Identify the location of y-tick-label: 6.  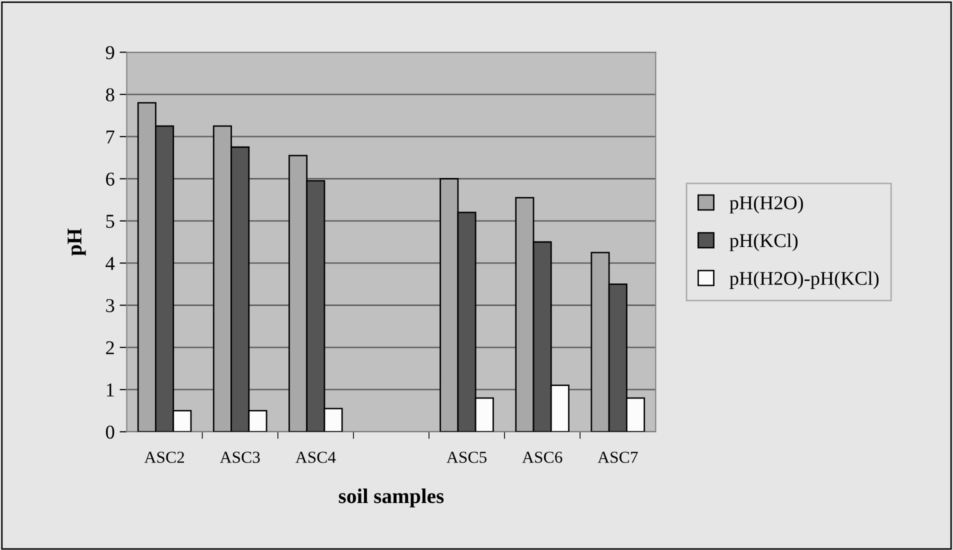
(110, 179).